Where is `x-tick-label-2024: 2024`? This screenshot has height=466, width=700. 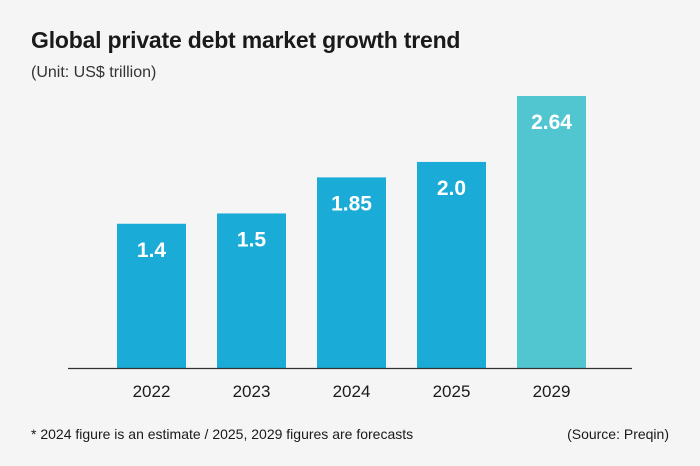 x-tick-label-2024: 2024 is located at coordinates (352, 391).